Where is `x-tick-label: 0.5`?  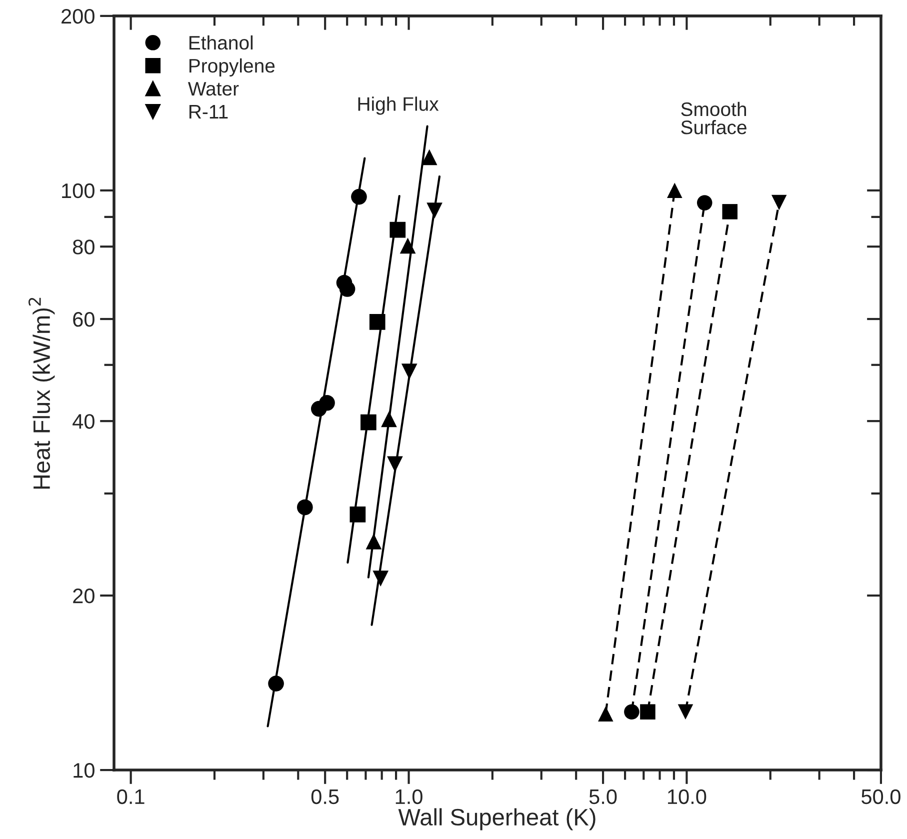
x-tick-label: 0.5 is located at coordinates (325, 796).